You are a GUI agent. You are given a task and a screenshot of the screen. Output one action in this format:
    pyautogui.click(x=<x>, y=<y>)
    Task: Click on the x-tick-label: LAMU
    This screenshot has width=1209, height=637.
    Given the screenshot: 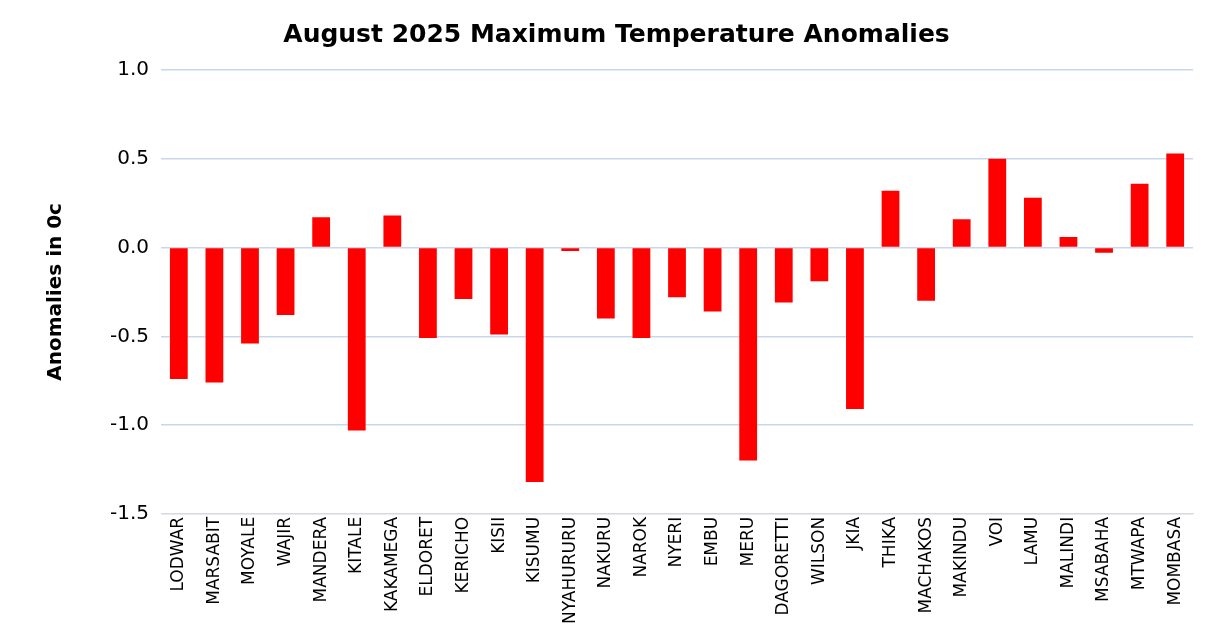 What is the action you would take?
    pyautogui.click(x=1031, y=541)
    